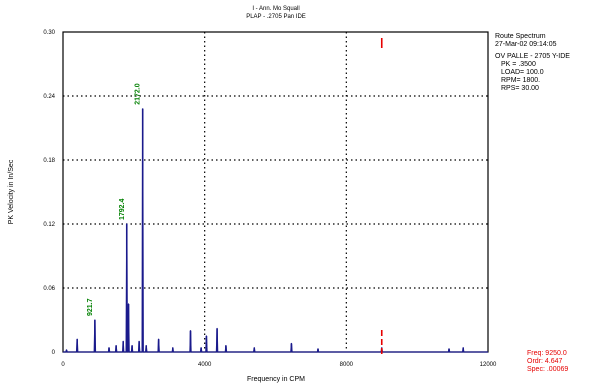  Describe the element at coordinates (276, 17) in the screenshot. I see `header-line-2: PLAP - .2705 Pan IDE` at that location.